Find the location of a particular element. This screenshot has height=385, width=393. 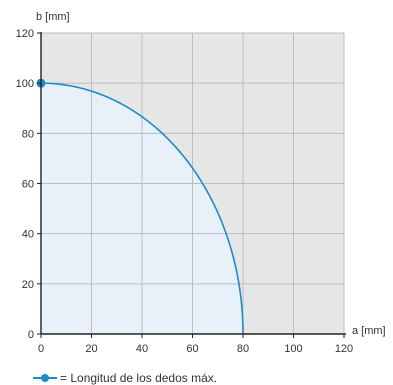

y-tick-label: 0 is located at coordinates (31, 335).